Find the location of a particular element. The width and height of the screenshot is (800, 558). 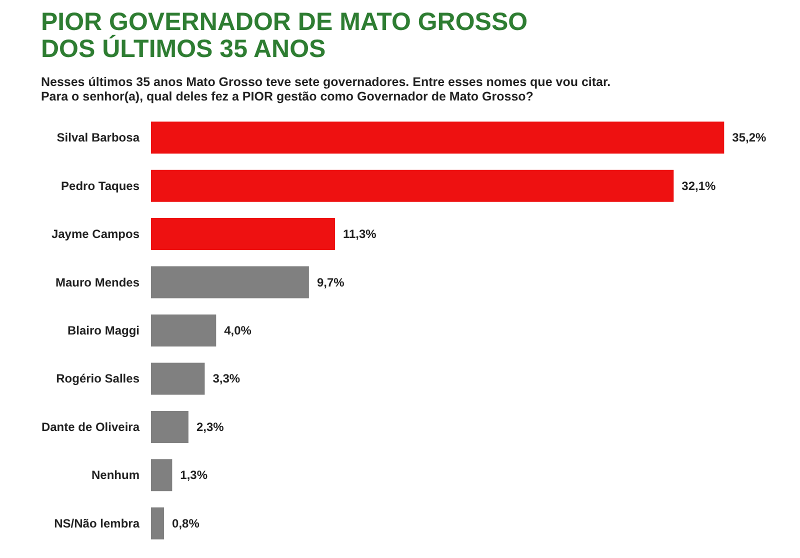

y-tick-label: Rogério Salles is located at coordinates (98, 379).